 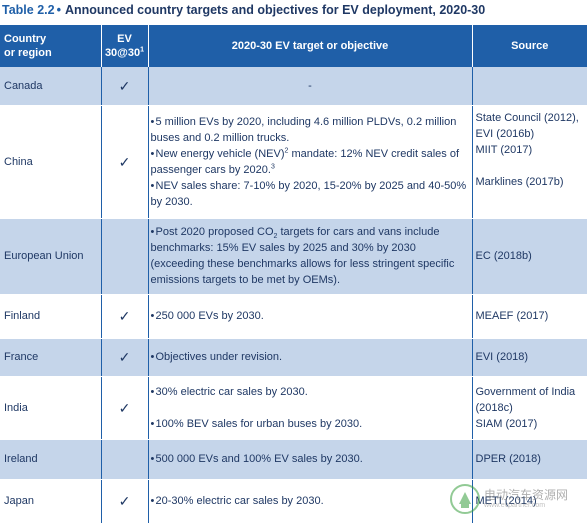 I want to click on source-cell: Government of India (2018c) SIAM (2017), so click(x=529, y=408).